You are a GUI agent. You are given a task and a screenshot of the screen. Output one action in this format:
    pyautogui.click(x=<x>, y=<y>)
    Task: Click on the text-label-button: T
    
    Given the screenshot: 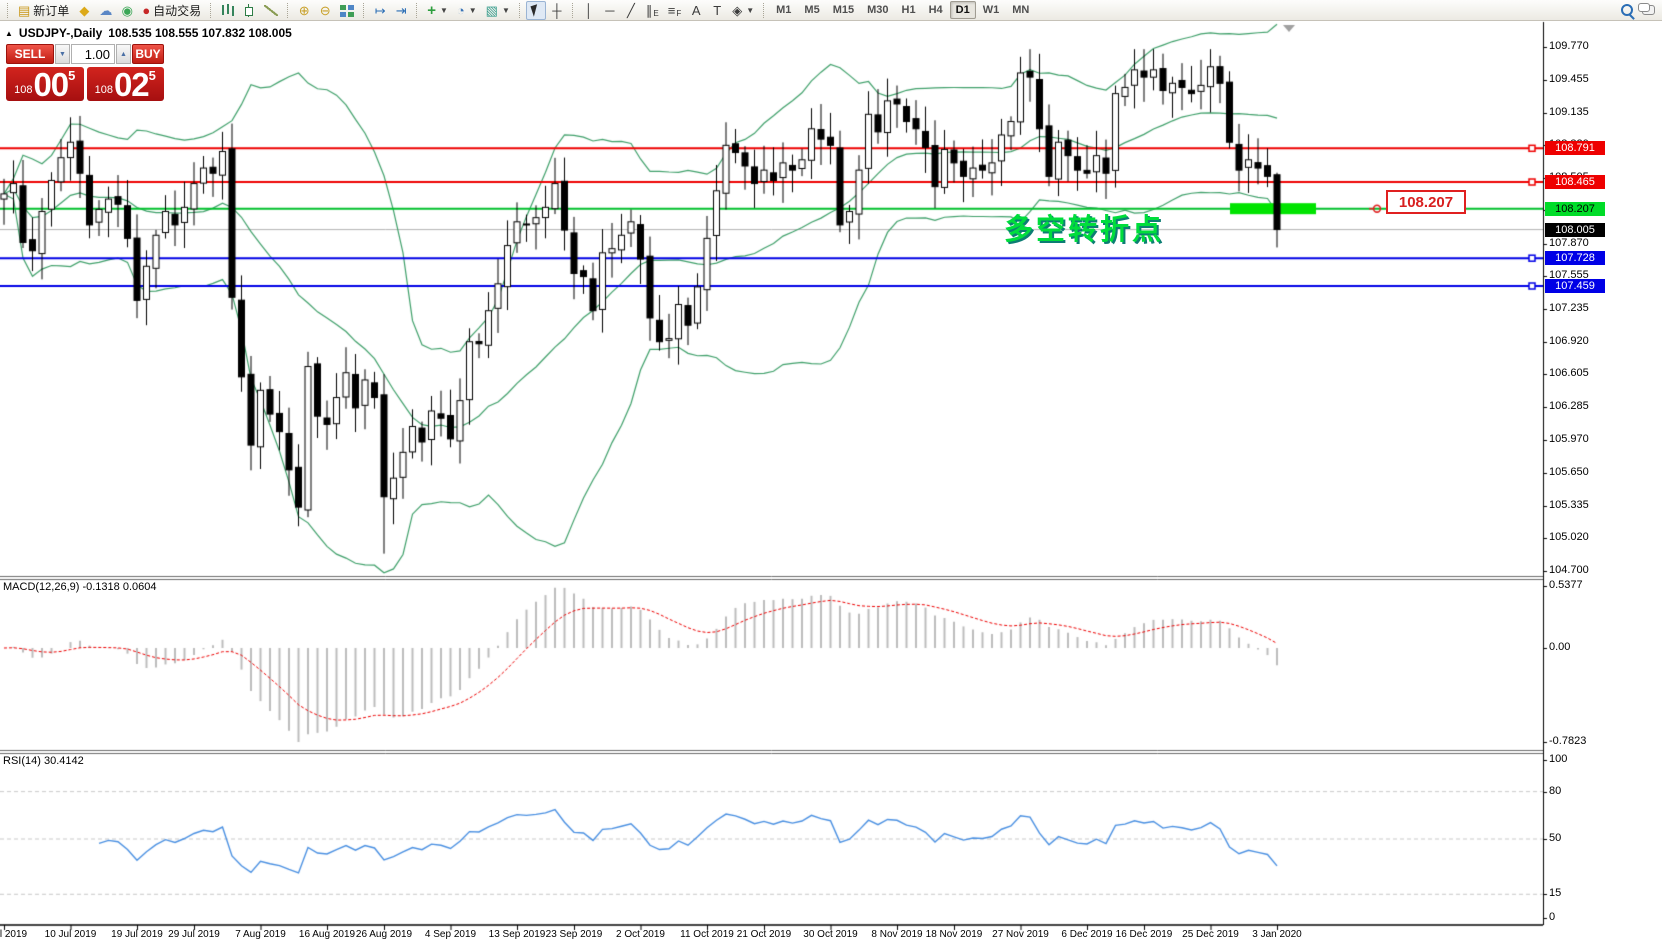 What is the action you would take?
    pyautogui.click(x=717, y=10)
    